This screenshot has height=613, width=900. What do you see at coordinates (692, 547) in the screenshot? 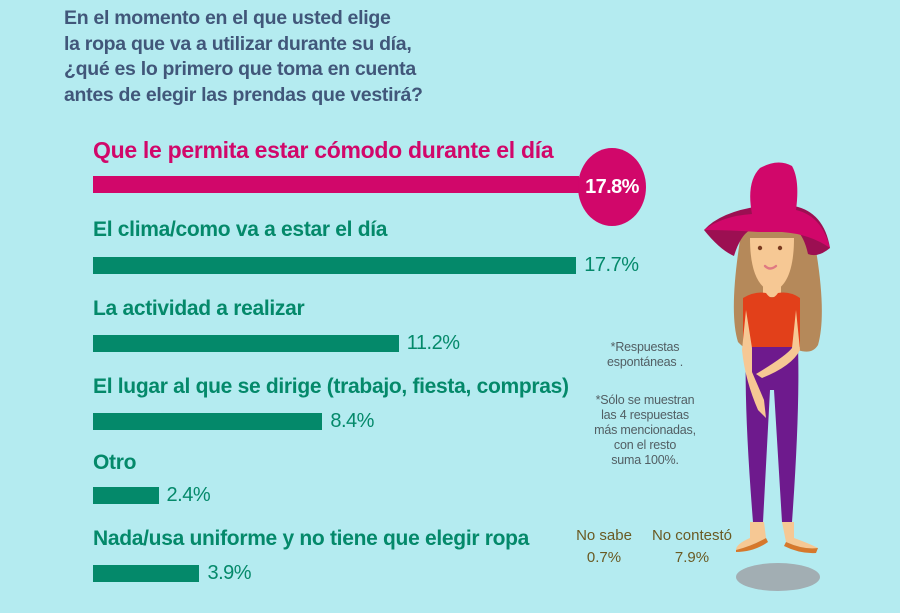
I see `stat-no-contesto: No contestó 7.9%` at bounding box center [692, 547].